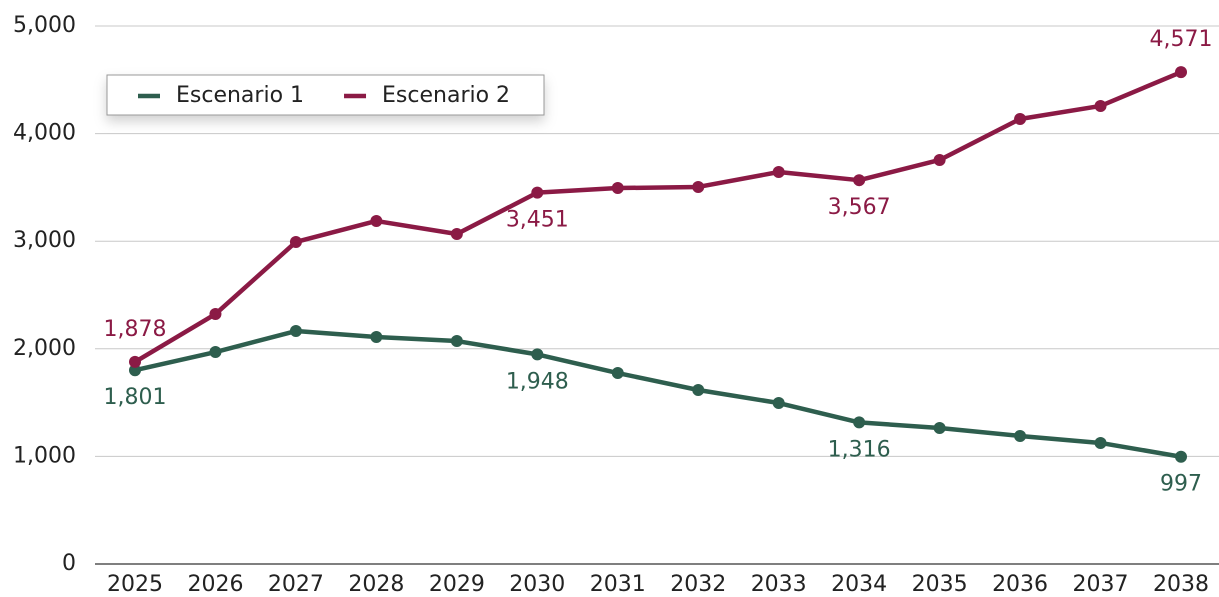 This screenshot has width=1219, height=597. Describe the element at coordinates (376, 584) in the screenshot. I see `x-tick-label: 2028` at that location.